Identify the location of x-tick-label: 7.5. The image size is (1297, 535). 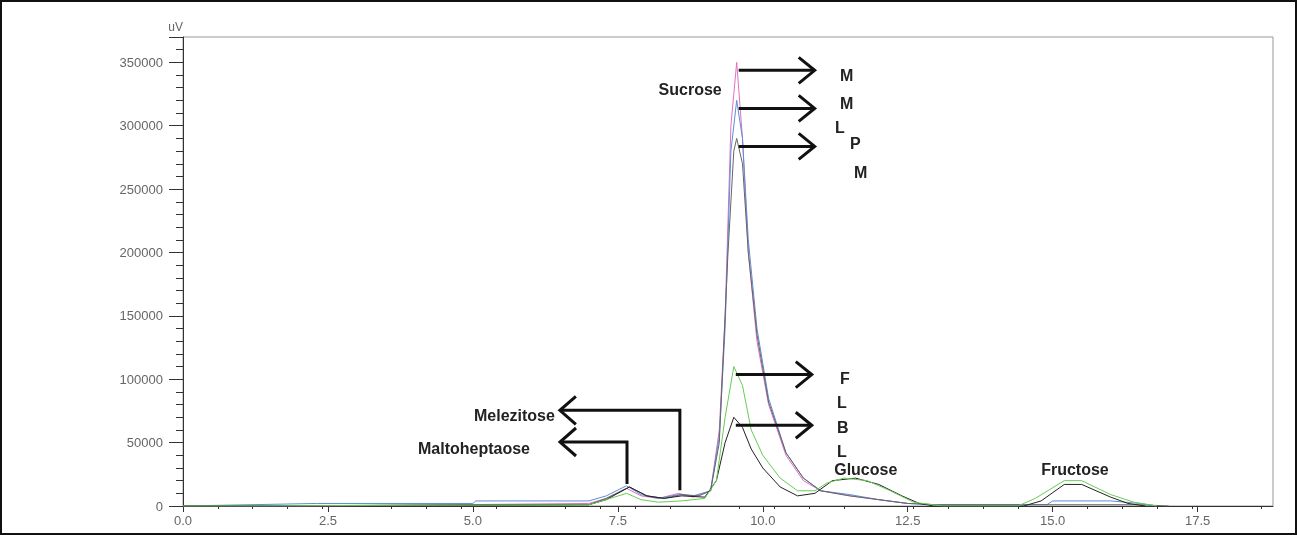
(617, 520).